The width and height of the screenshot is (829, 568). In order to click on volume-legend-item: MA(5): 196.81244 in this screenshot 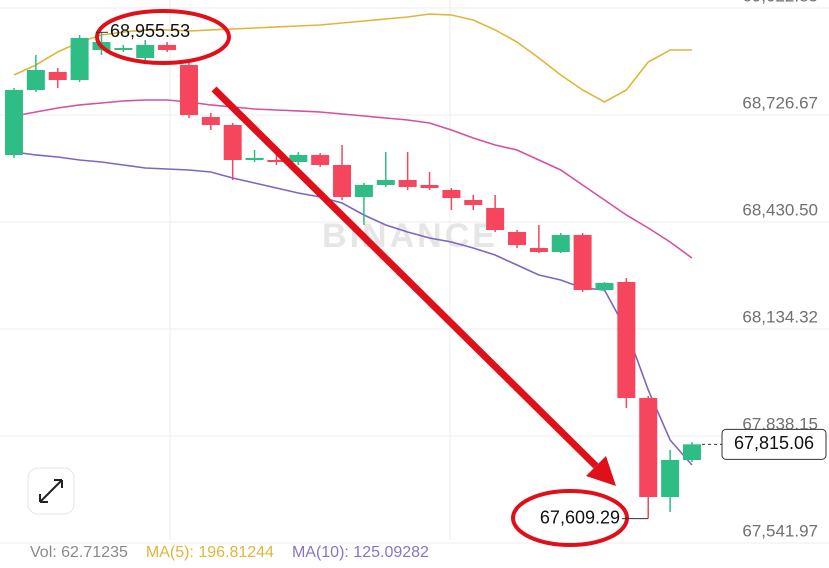, I will do `click(210, 552)`.